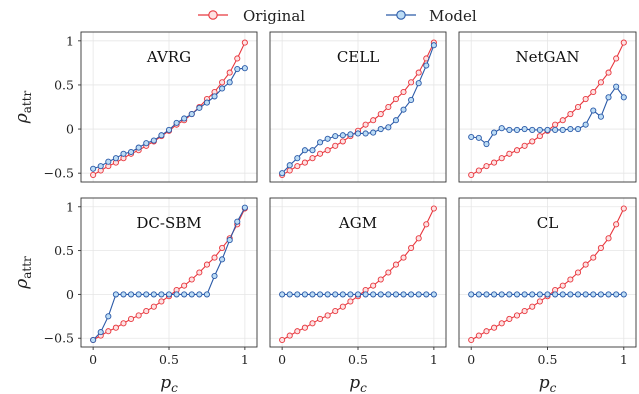  I want to click on panel-title: DC-SBM, so click(168, 223).